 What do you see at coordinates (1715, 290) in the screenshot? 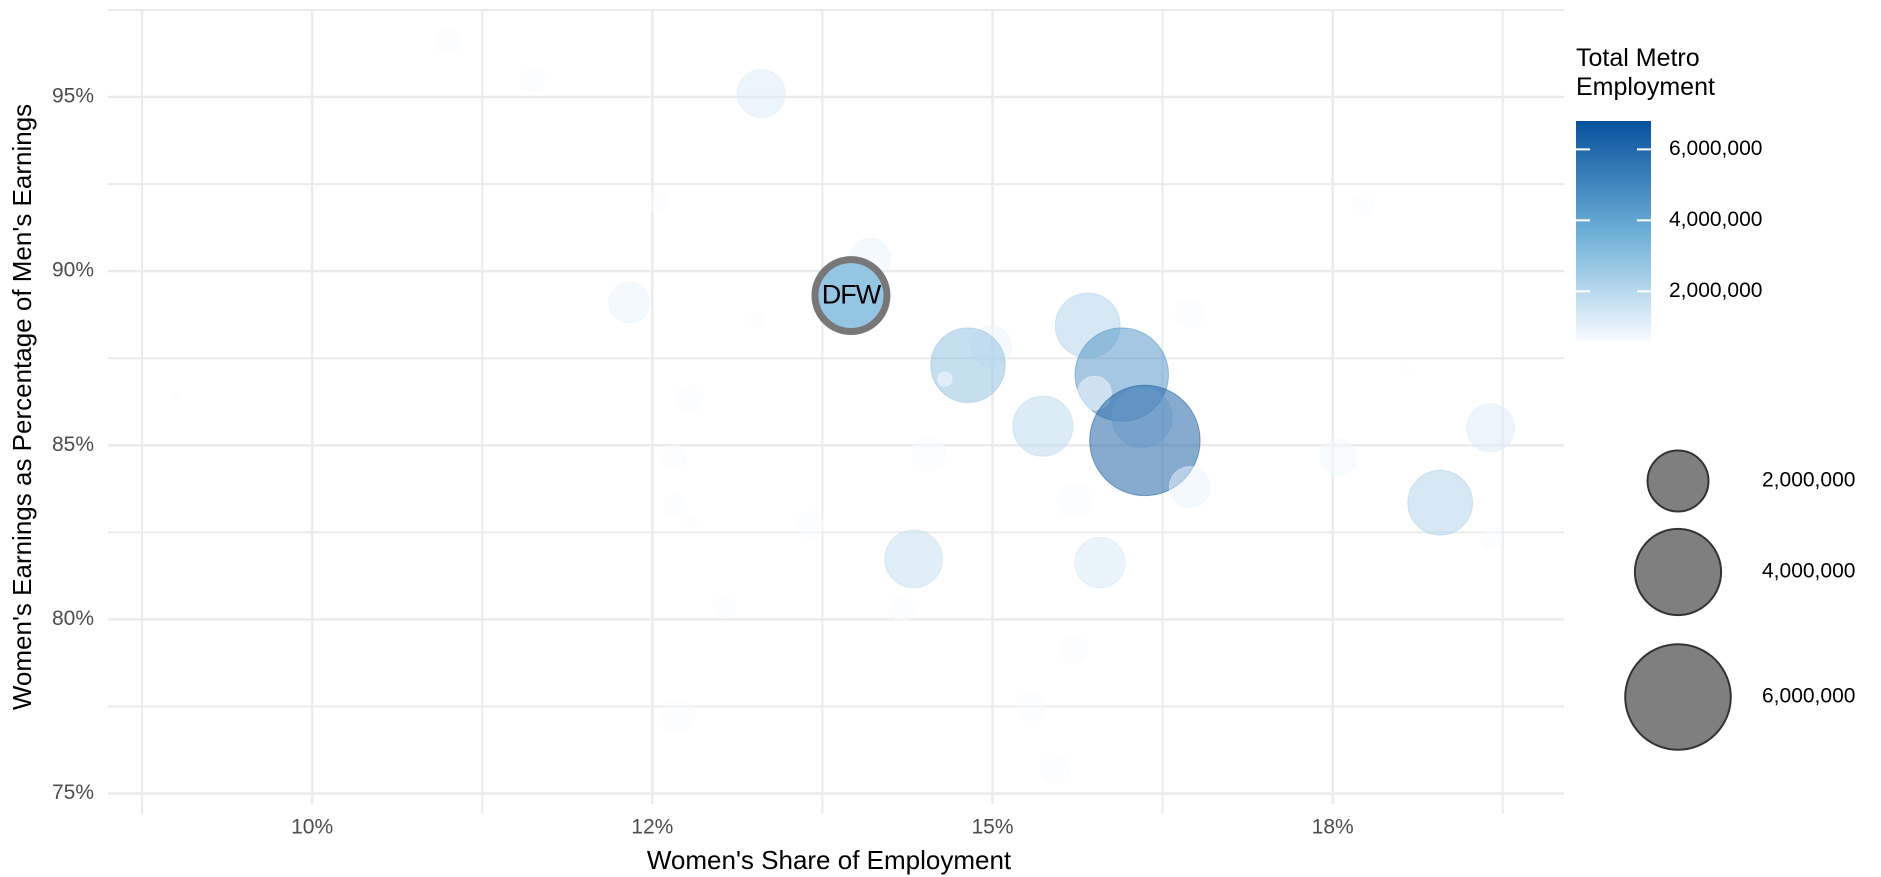
I see `colorbar-label: 2,000,000` at bounding box center [1715, 290].